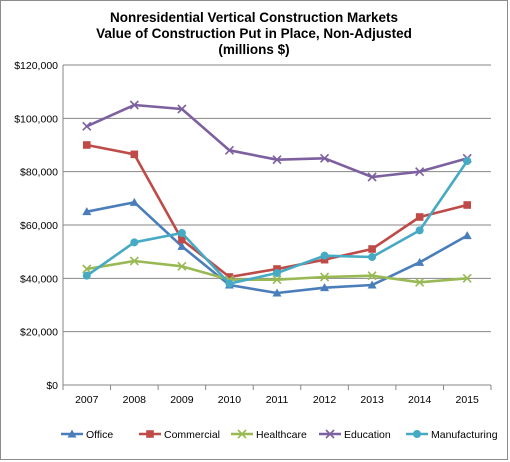 The image size is (510, 462). I want to click on legend-marker-education, so click(330, 434).